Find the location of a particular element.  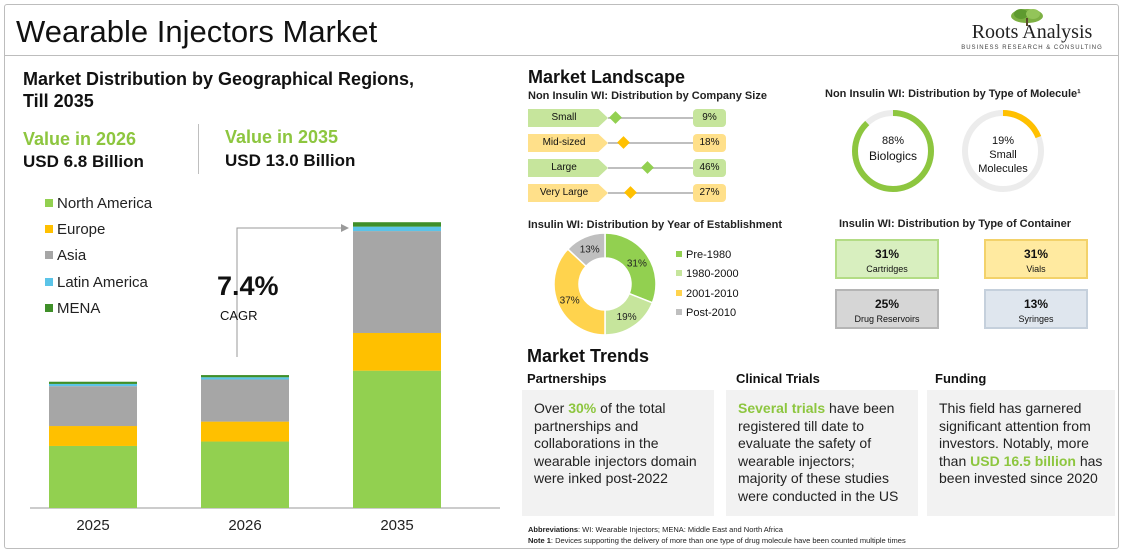

legend-label: Asia is located at coordinates (72, 255).